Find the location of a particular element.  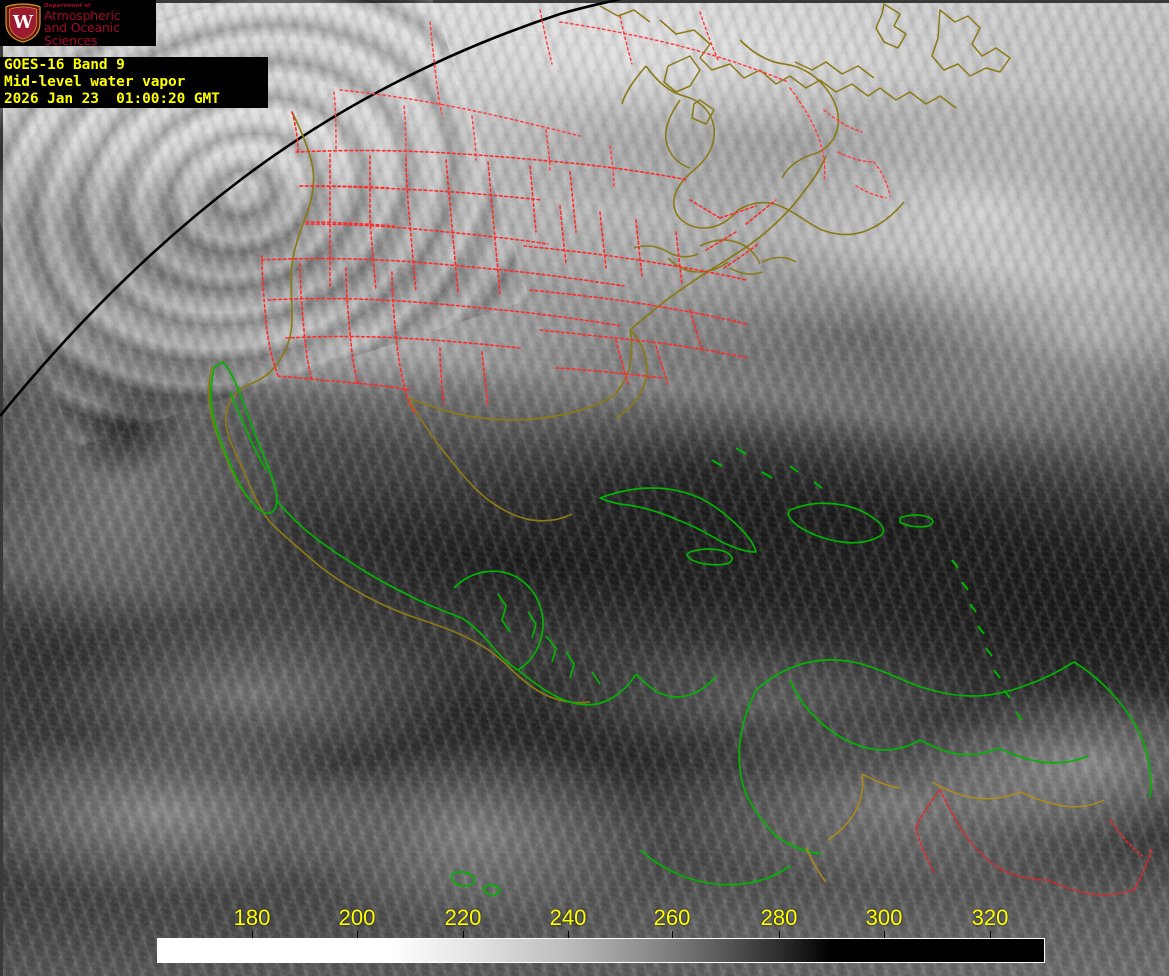

title-product: Mid-level water vapor is located at coordinates (95, 82).